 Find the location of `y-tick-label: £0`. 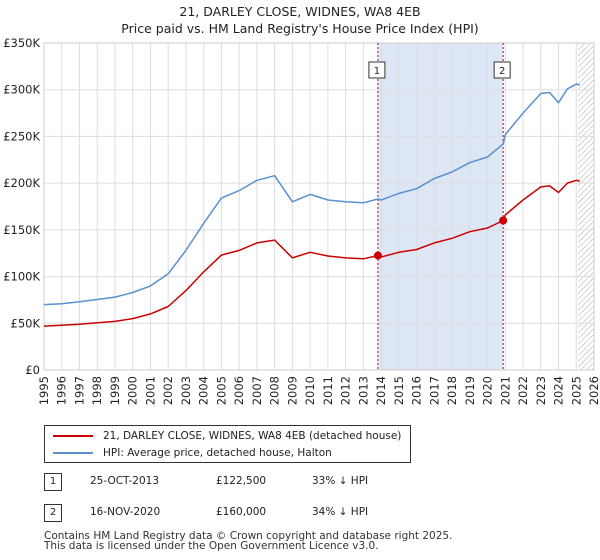

y-tick-label: £0 is located at coordinates (32, 370).